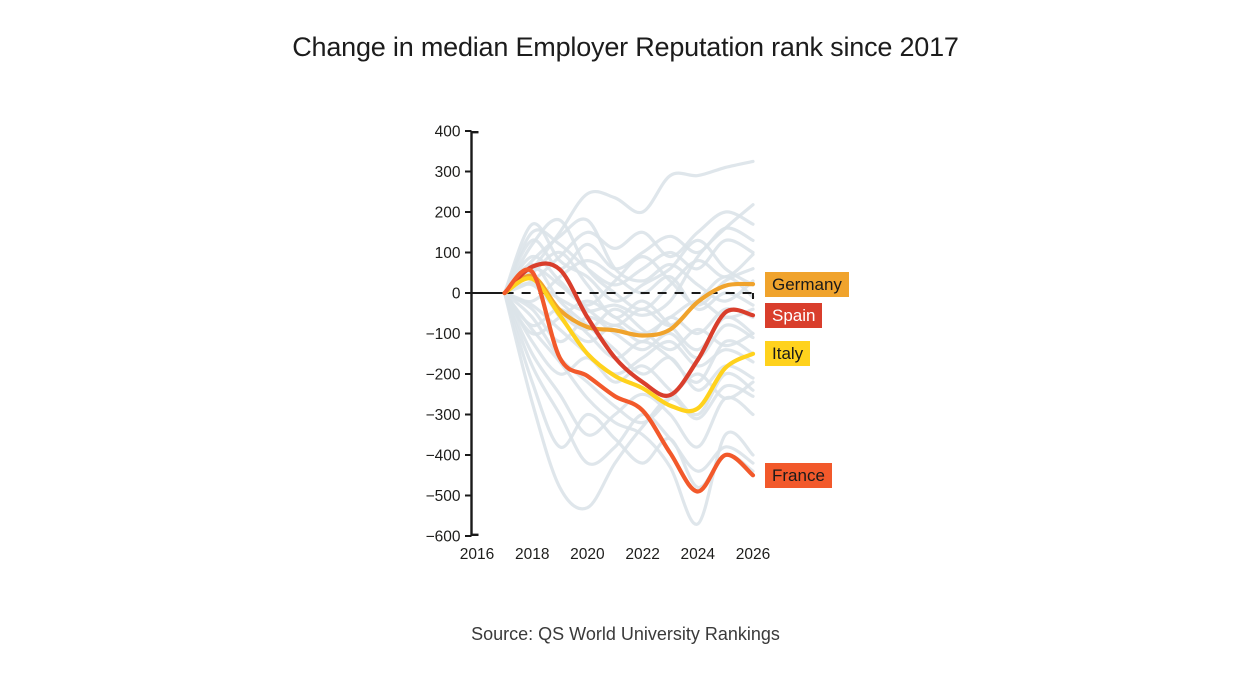  What do you see at coordinates (807, 284) in the screenshot?
I see `series-label-germany: Germany` at bounding box center [807, 284].